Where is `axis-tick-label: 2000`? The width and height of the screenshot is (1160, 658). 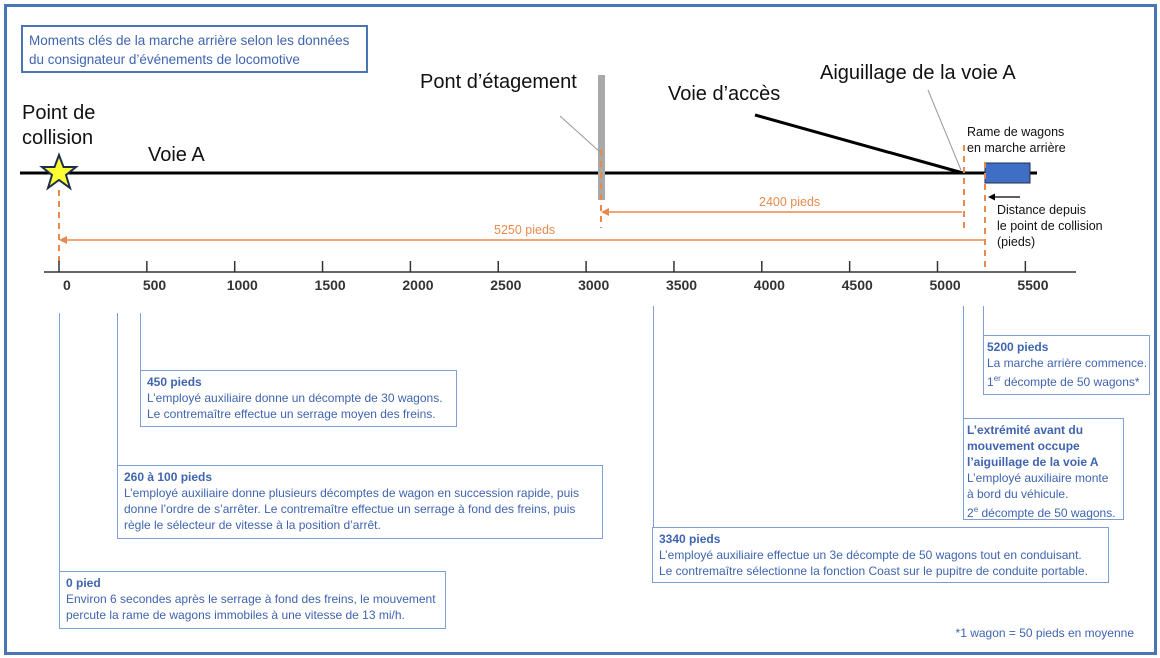
axis-tick-label: 2000 is located at coordinates (418, 285).